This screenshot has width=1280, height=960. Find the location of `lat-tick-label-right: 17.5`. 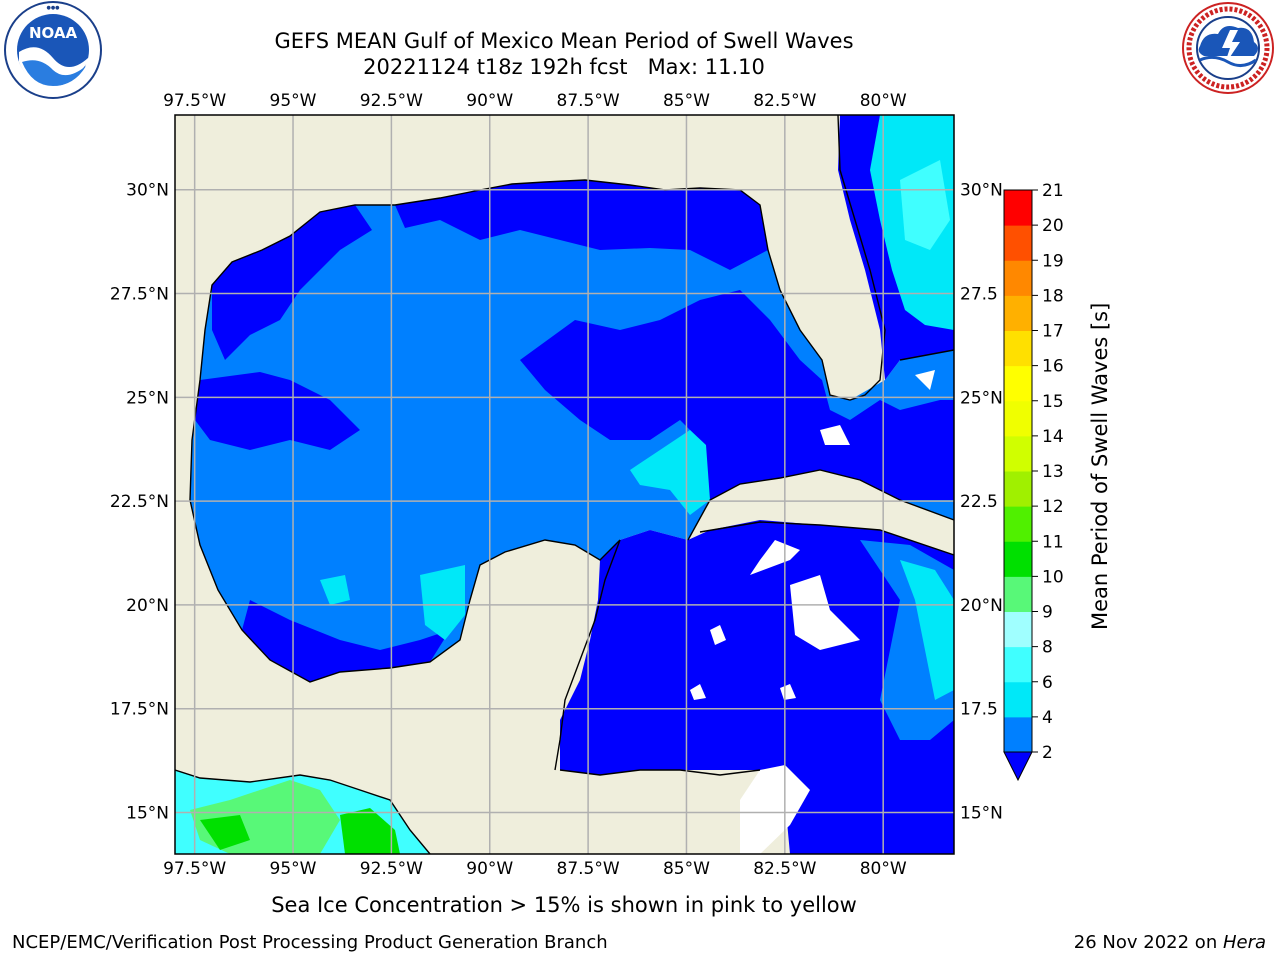

lat-tick-label-right: 17.5 is located at coordinates (979, 710).